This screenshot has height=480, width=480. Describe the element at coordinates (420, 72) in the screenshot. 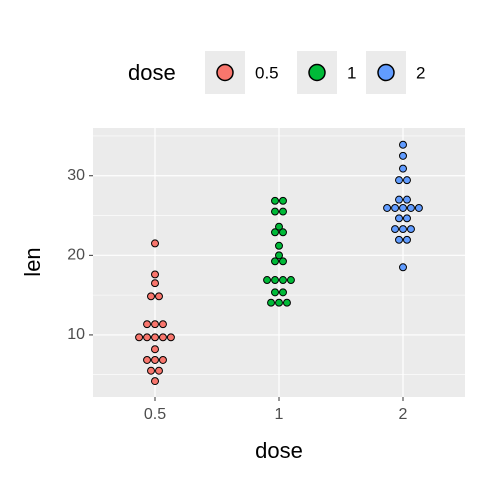

I see `legend-label: 2` at that location.